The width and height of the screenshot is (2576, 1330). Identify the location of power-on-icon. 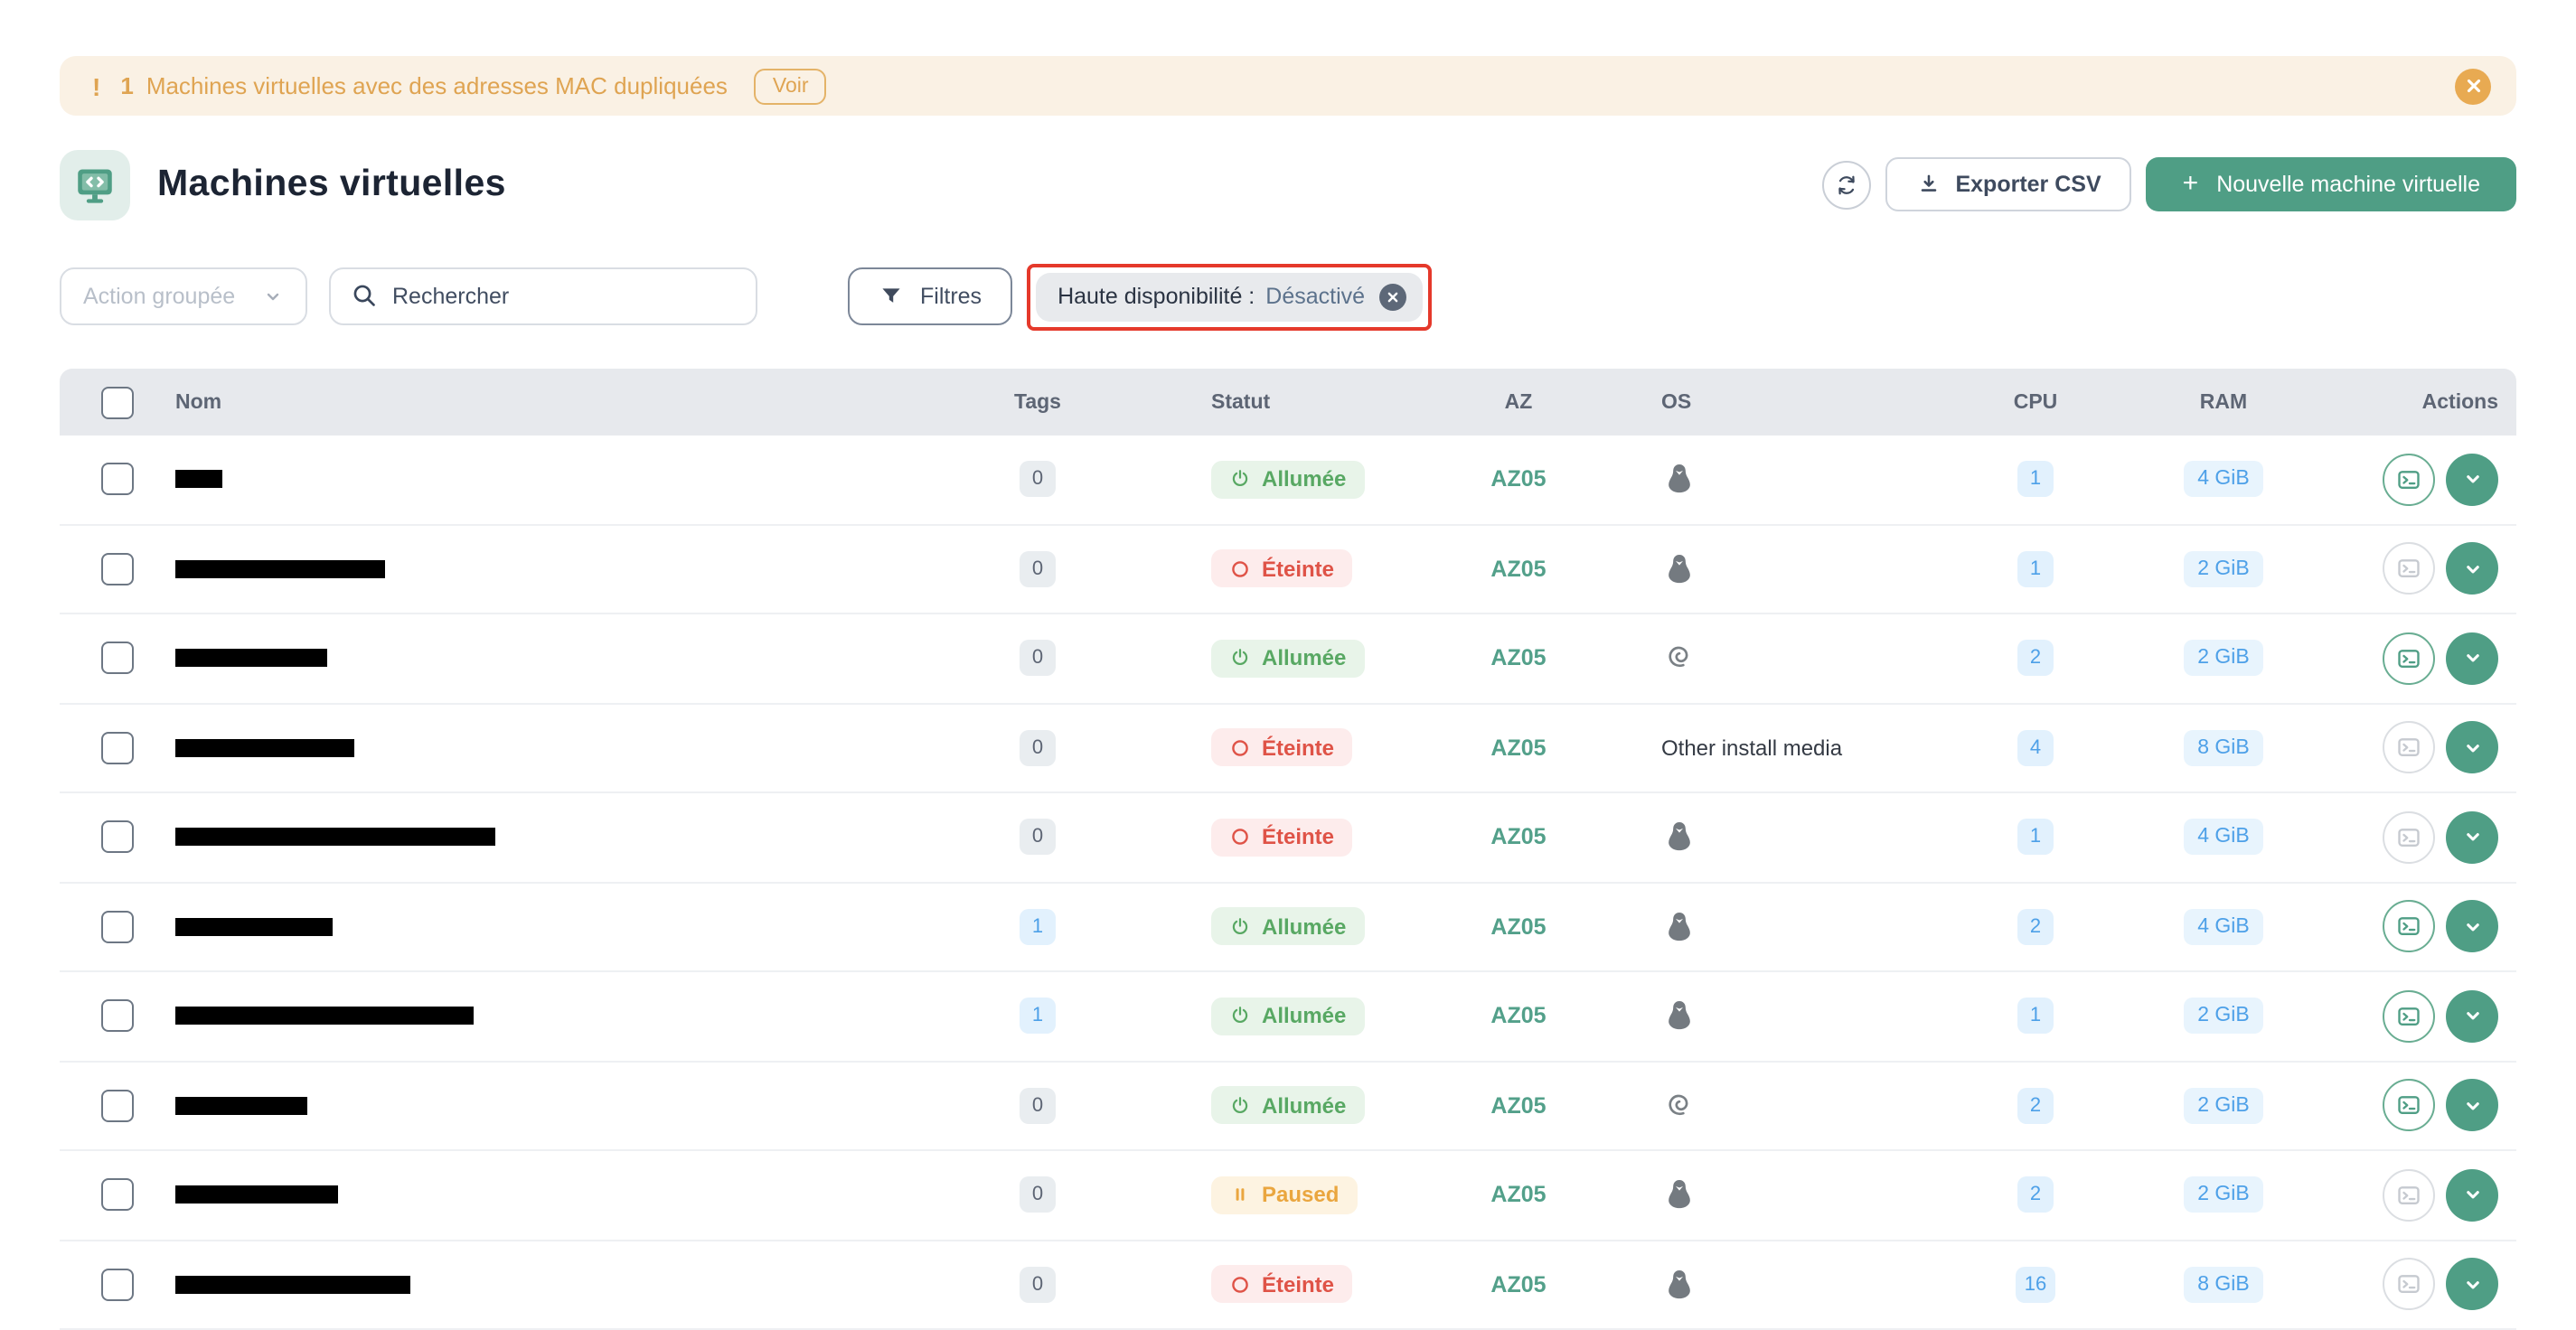
(1240, 659).